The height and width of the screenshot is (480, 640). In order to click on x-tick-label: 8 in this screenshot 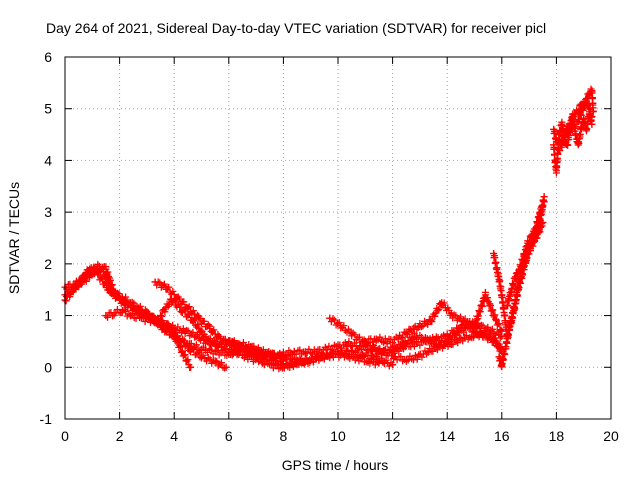, I will do `click(284, 436)`.